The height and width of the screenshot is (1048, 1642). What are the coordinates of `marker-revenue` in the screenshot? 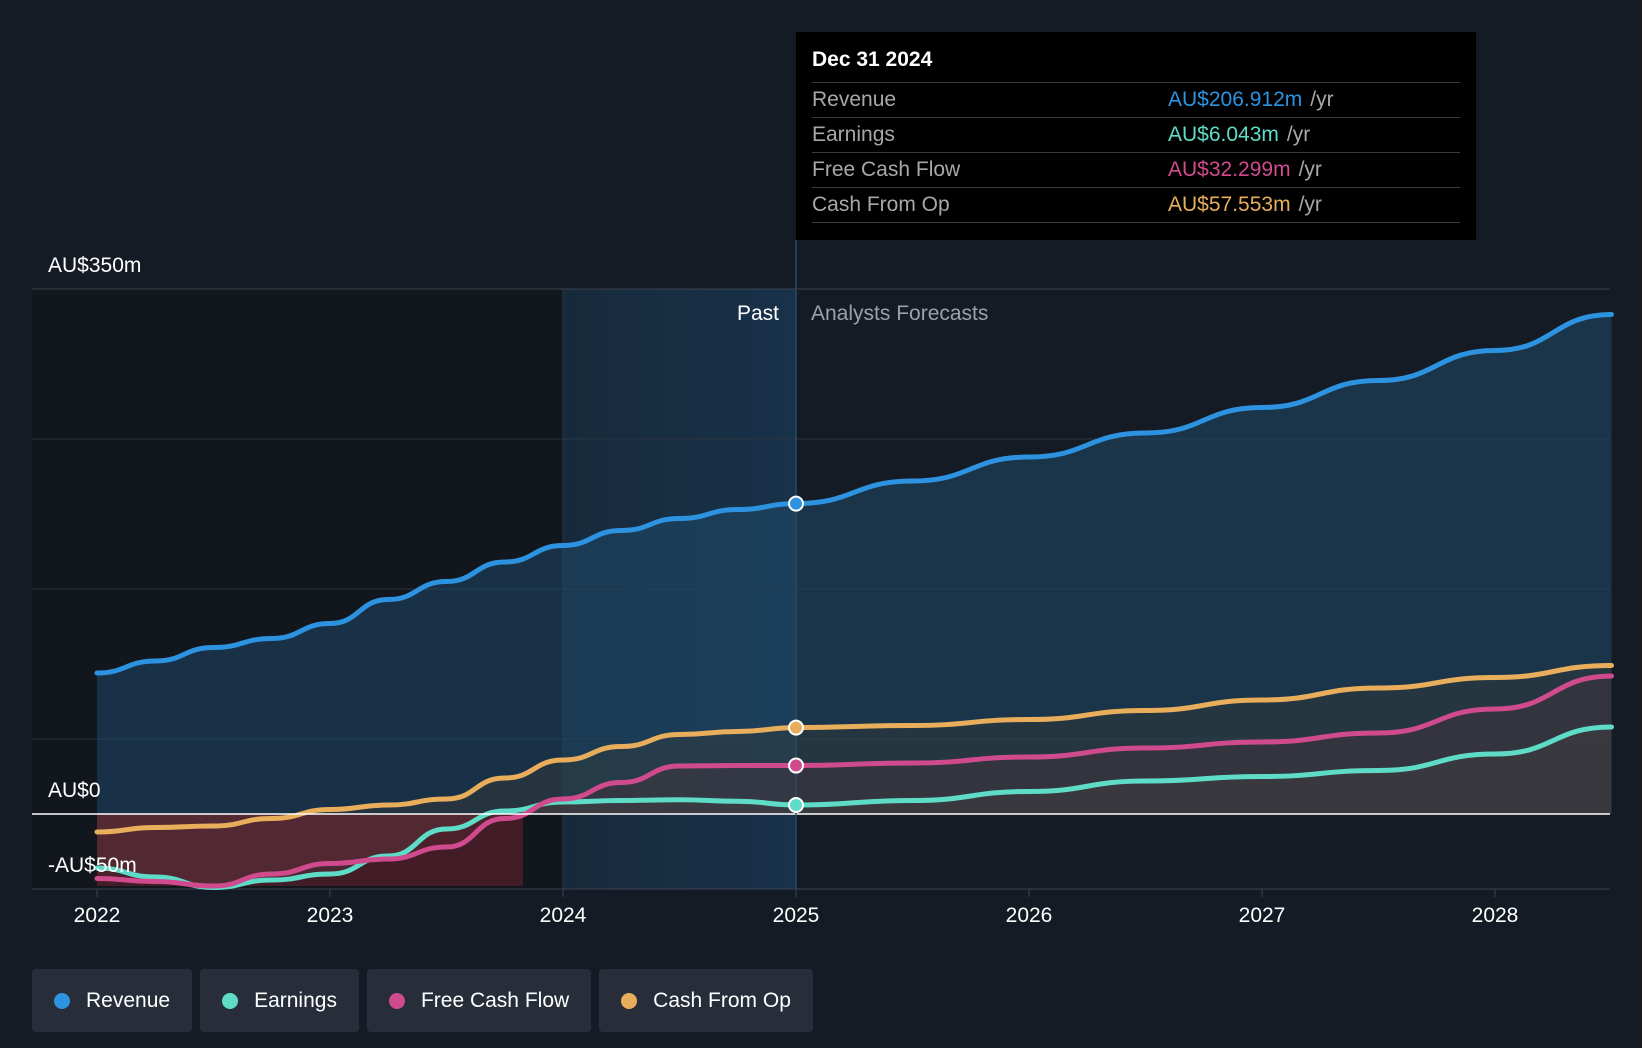 It's located at (796, 503).